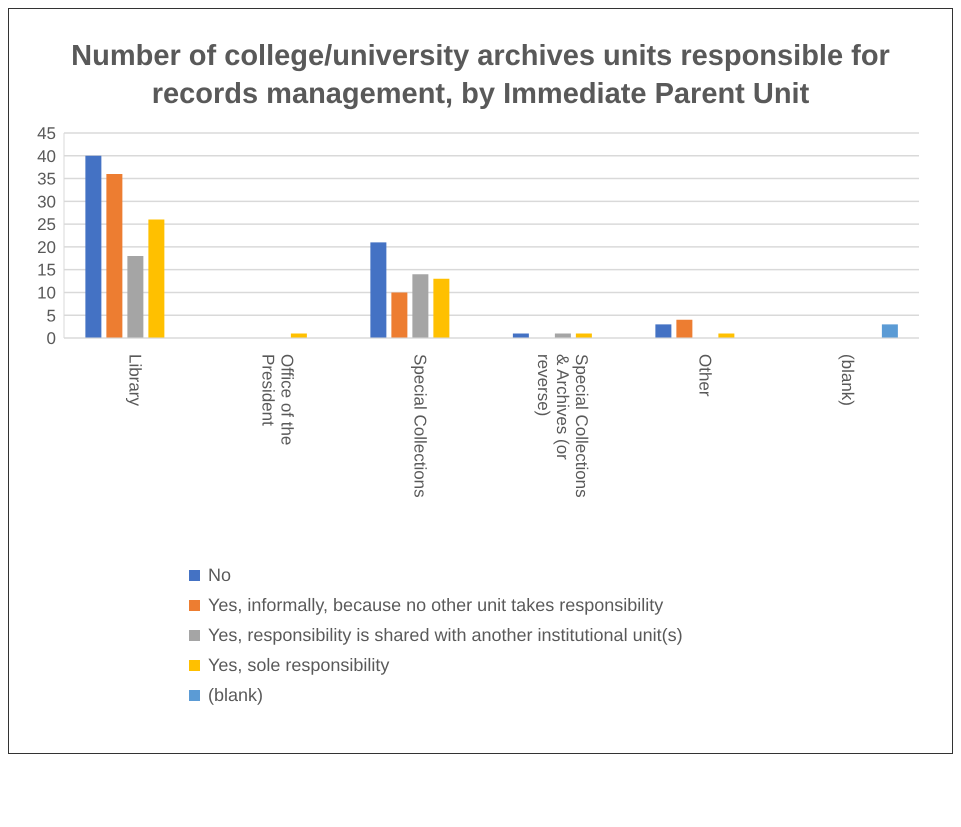 The image size is (961, 827). What do you see at coordinates (220, 575) in the screenshot?
I see `legend-label: No` at bounding box center [220, 575].